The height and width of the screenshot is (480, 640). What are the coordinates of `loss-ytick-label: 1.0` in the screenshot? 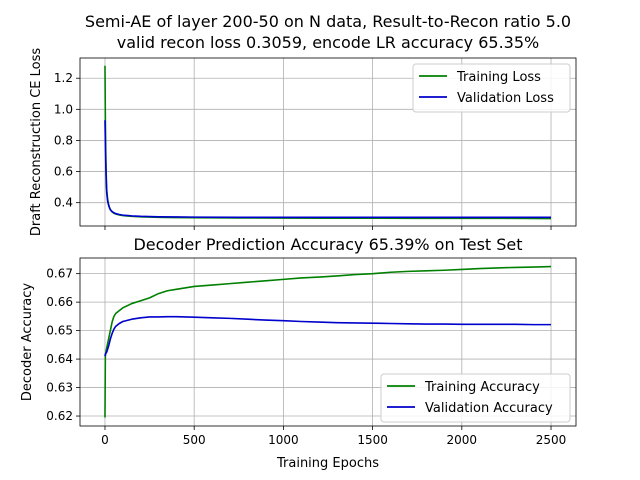 It's located at (63, 109).